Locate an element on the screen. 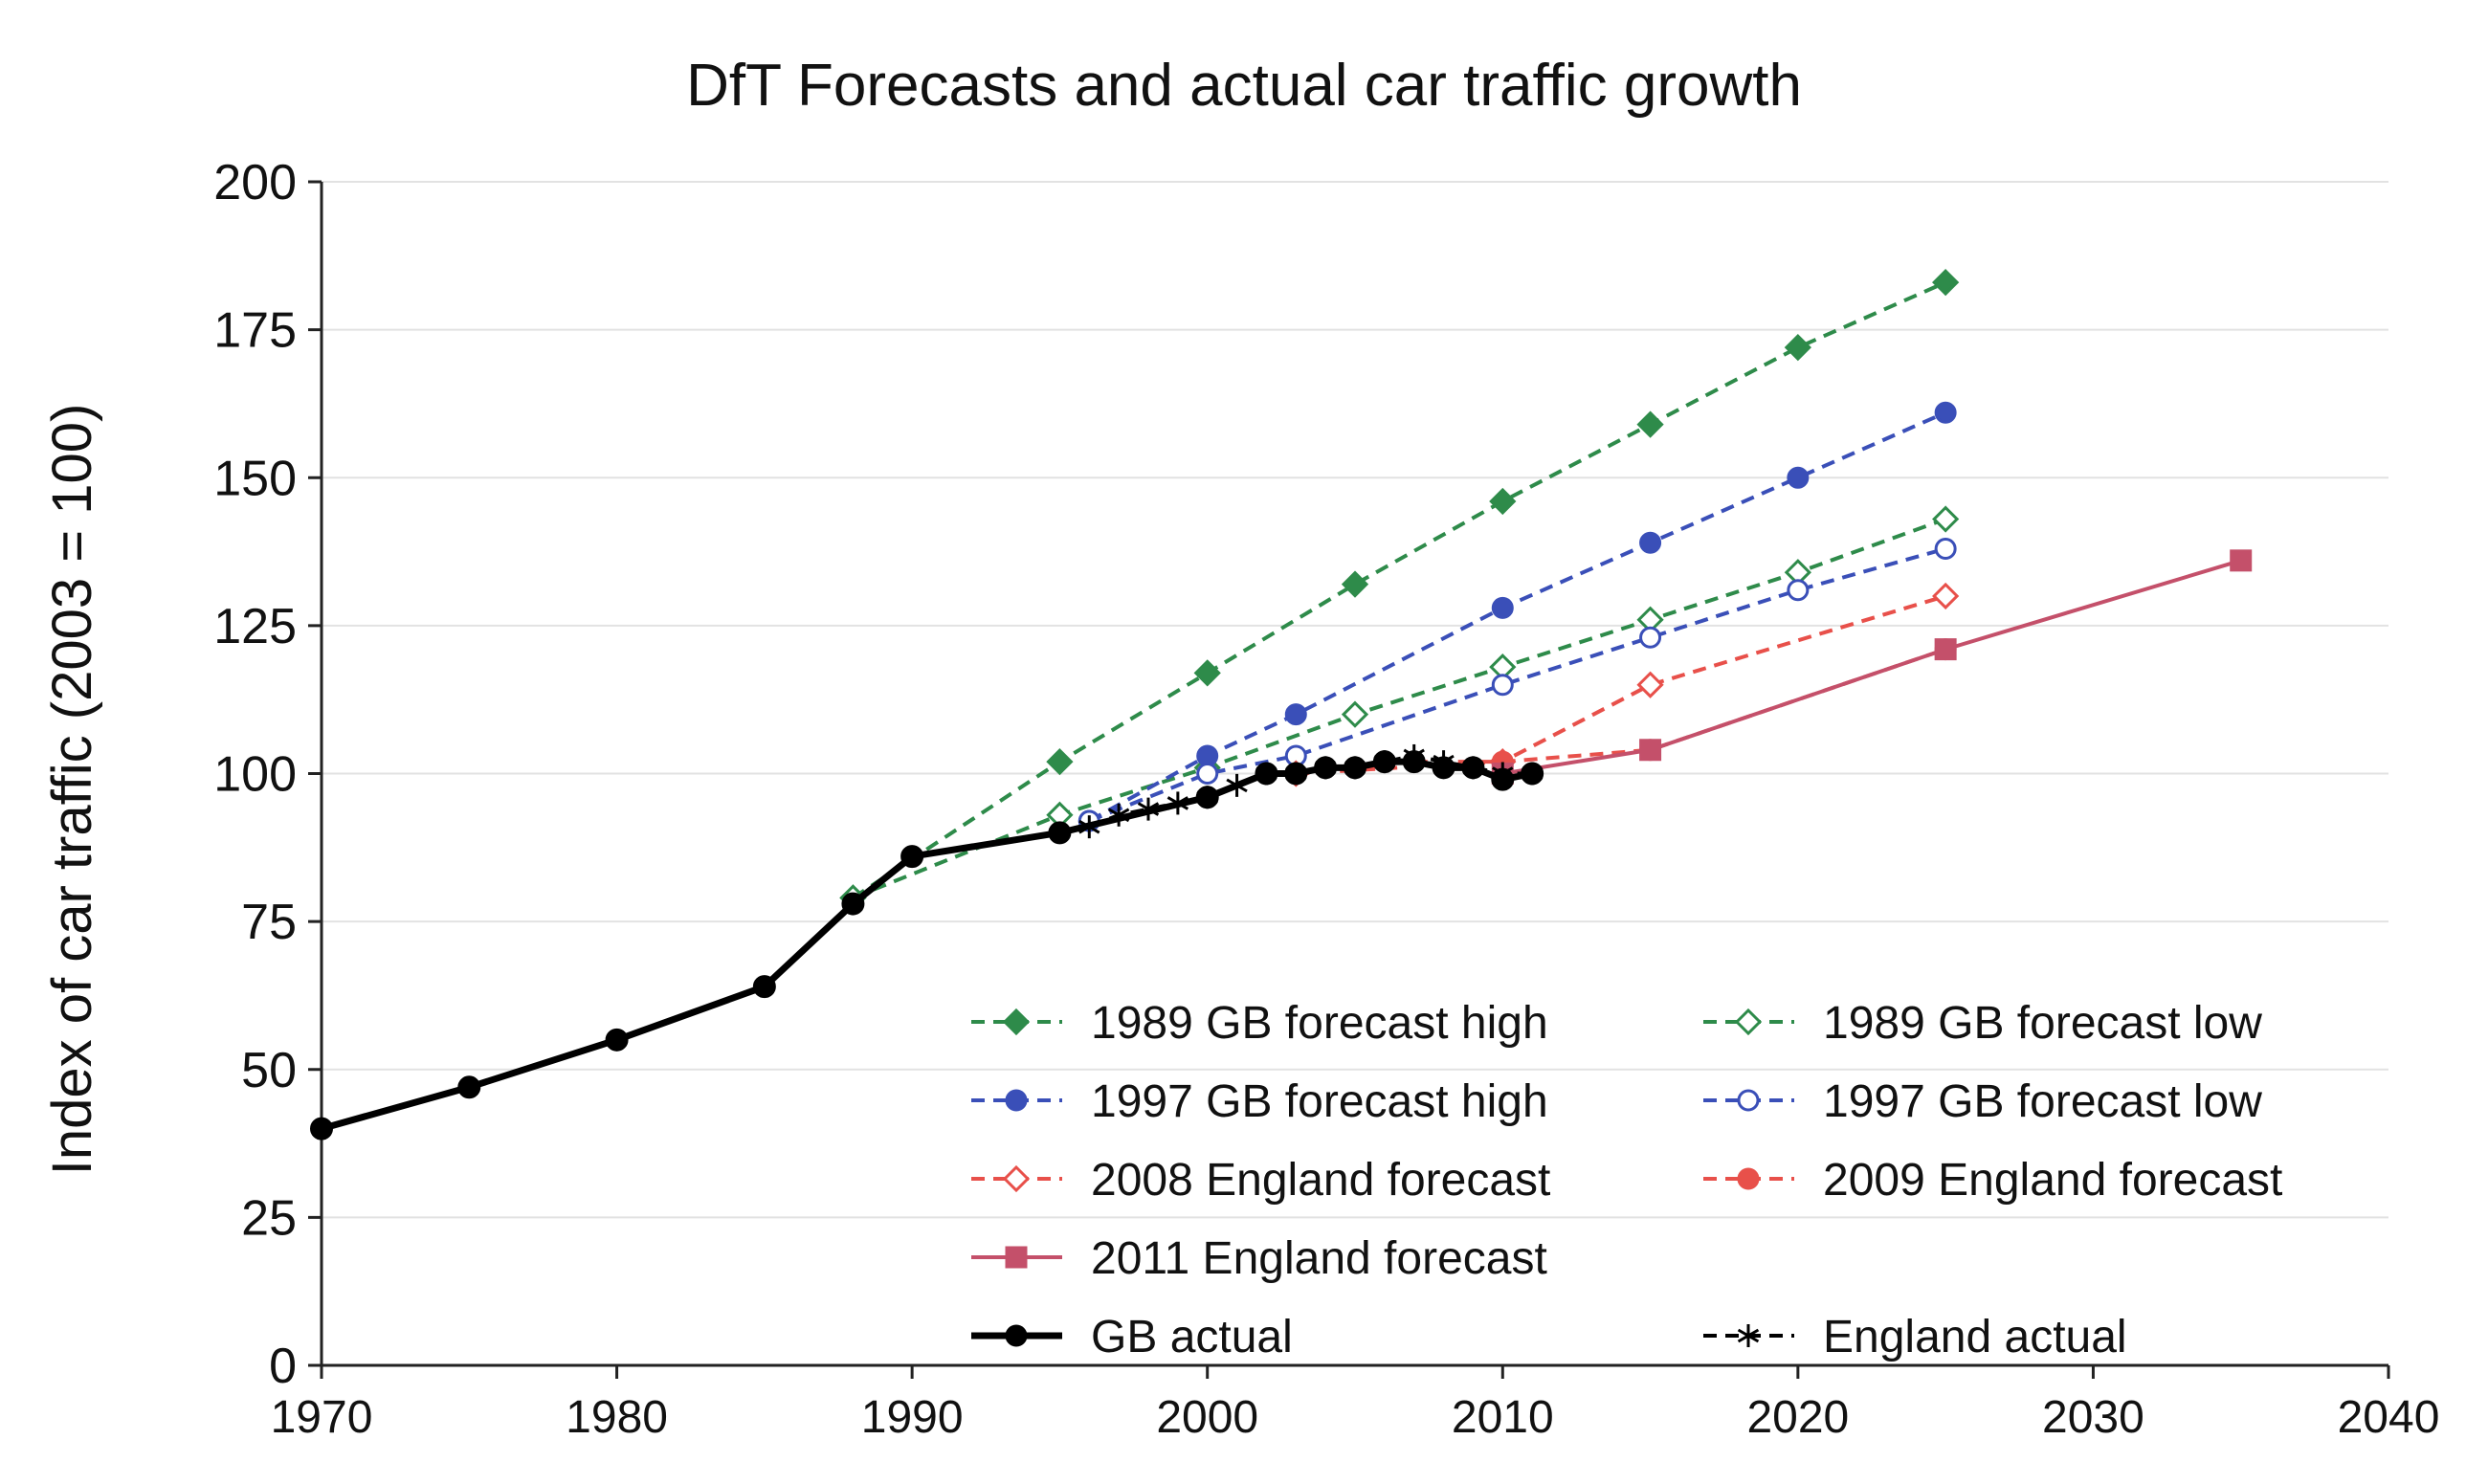 This screenshot has height=1484, width=2466. legend-item-2011-england-forecast: 2011 England forecast is located at coordinates (1259, 1258).